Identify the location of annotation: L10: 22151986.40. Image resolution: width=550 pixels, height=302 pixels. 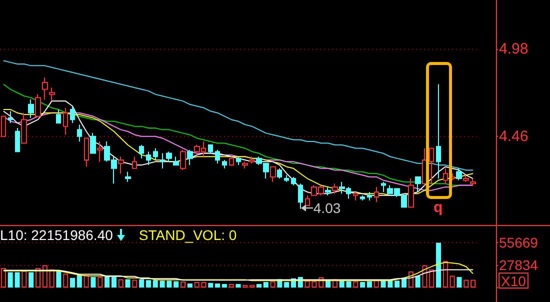
(56, 235).